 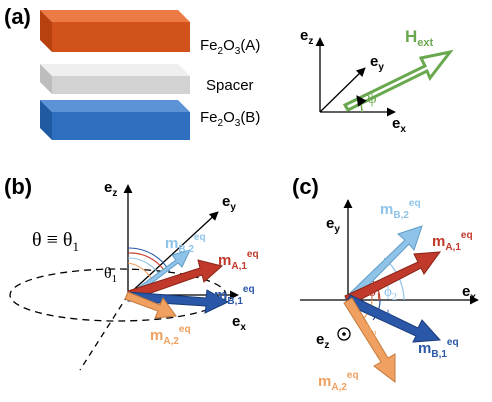 I want to click on ez-out-of-plane-icon, so click(x=344, y=334).